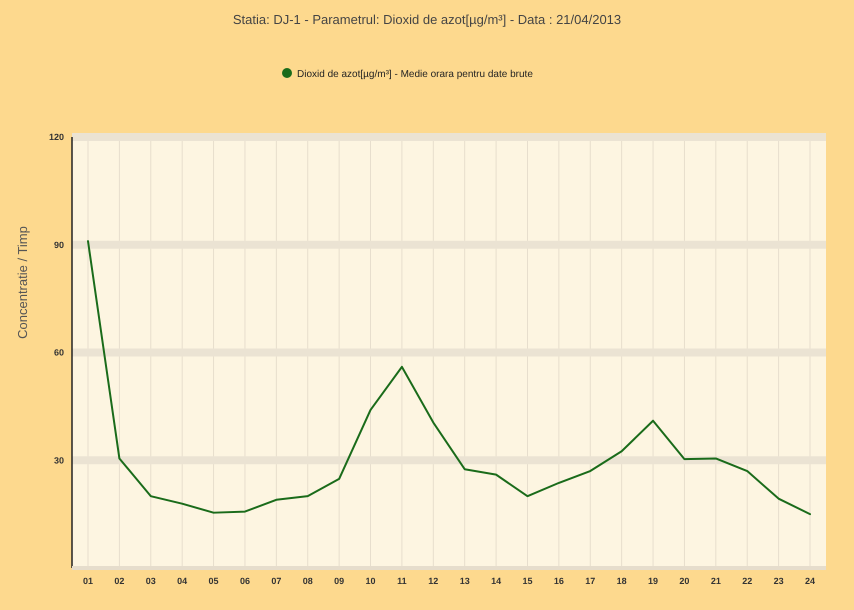  Describe the element at coordinates (276, 581) in the screenshot. I see `x-tick-label: 07` at that location.